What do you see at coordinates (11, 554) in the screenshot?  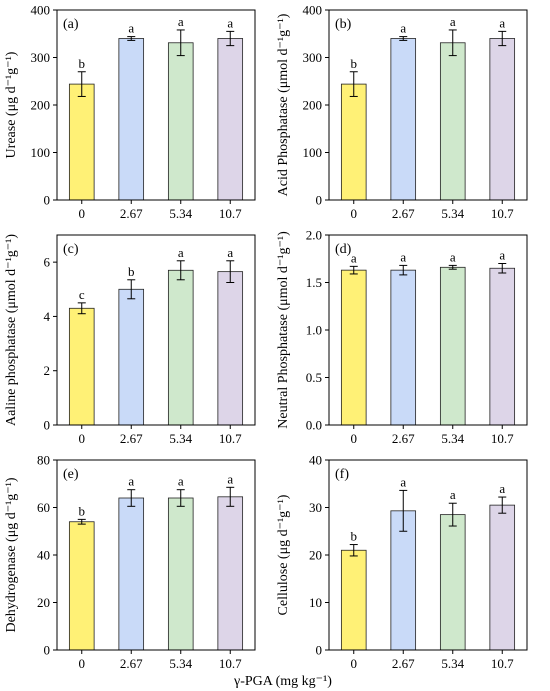 I see `y-axis-label: Dehydrogenase (μg d⁻¹g⁻¹)` at bounding box center [11, 554].